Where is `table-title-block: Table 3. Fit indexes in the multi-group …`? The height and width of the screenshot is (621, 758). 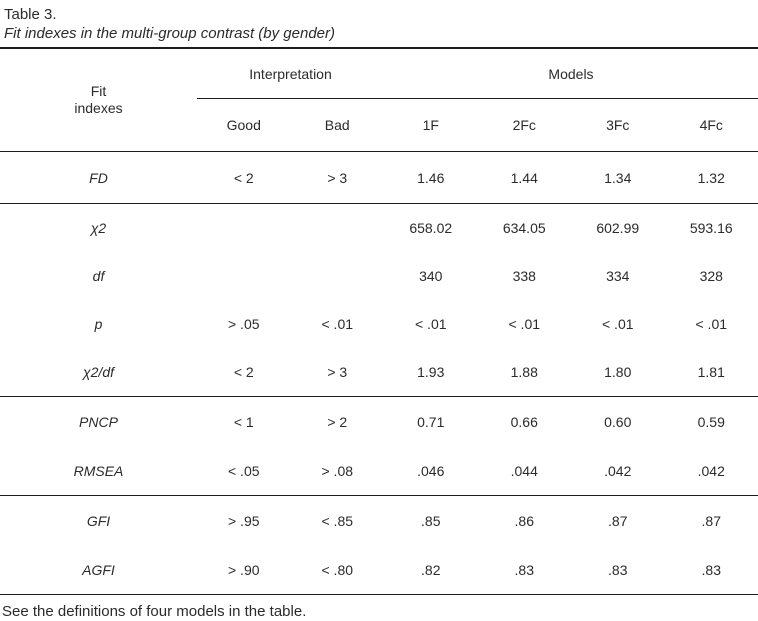
table-title-block: Table 3. Fit indexes in the multi-group … is located at coordinates (379, 27).